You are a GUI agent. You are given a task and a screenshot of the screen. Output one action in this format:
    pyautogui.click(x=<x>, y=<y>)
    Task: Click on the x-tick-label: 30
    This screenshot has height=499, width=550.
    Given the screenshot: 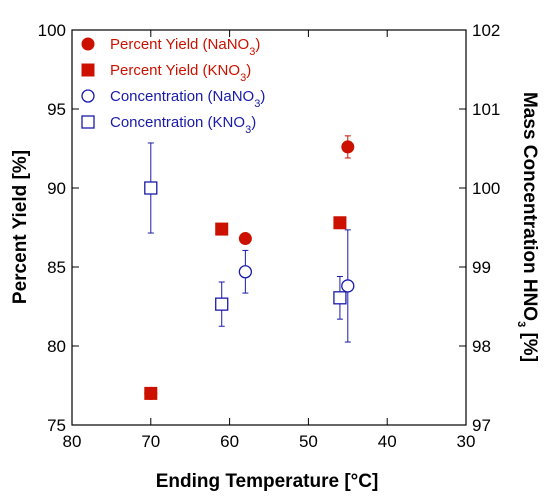 What is the action you would take?
    pyautogui.click(x=466, y=441)
    